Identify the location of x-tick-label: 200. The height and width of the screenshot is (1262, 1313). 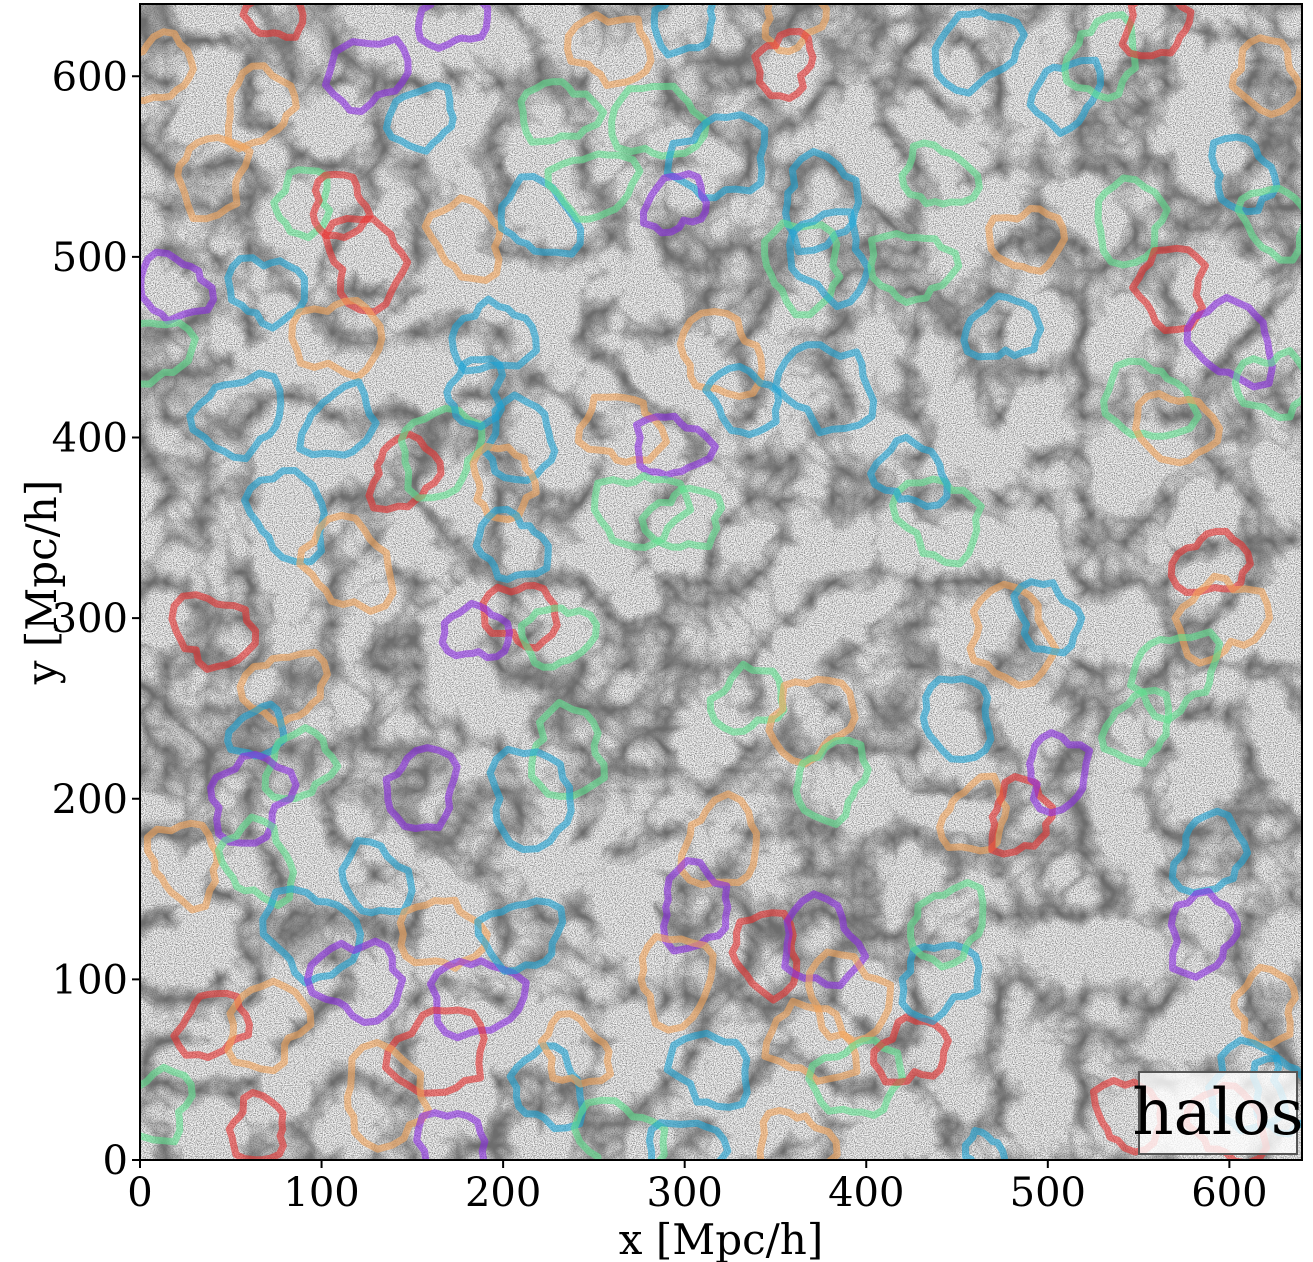
(503, 1193).